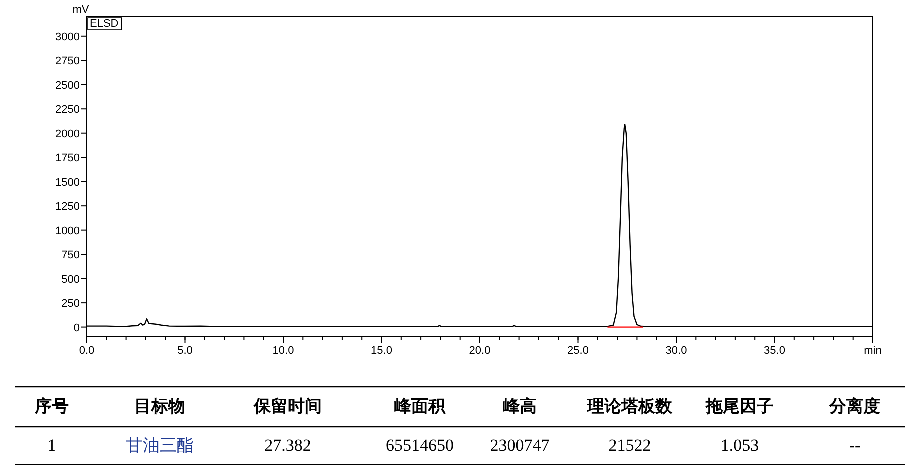 The width and height of the screenshot is (919, 472). What do you see at coordinates (630, 406) in the screenshot?
I see `text: 理论塔板数` at bounding box center [630, 406].